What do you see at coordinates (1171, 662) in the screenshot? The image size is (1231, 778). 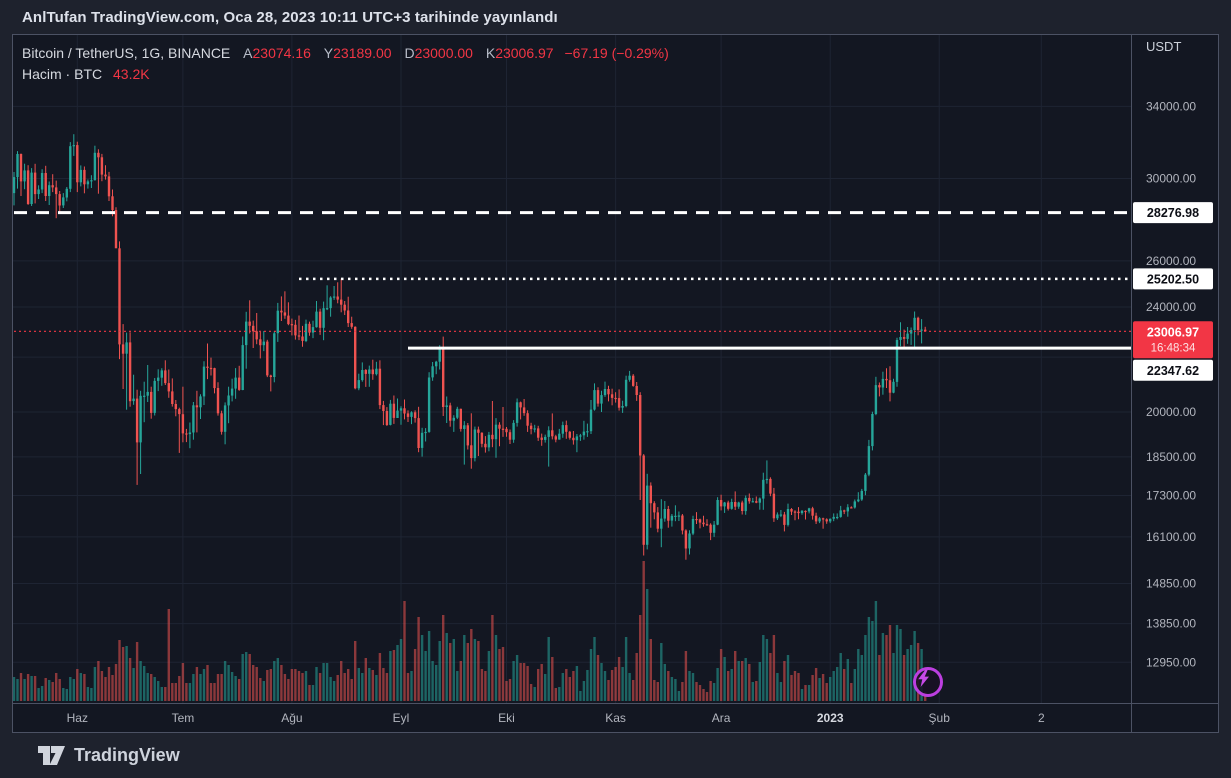 I see `price-tick-label: 12950.00` at bounding box center [1171, 662].